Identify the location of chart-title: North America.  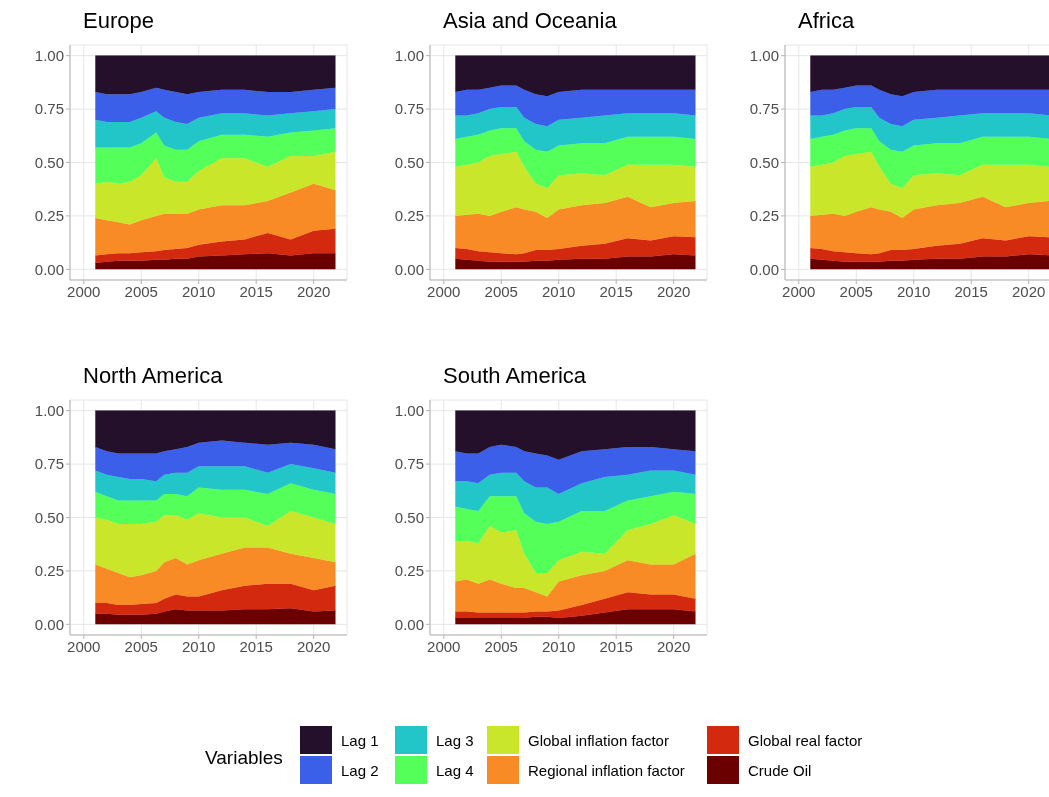
(153, 376).